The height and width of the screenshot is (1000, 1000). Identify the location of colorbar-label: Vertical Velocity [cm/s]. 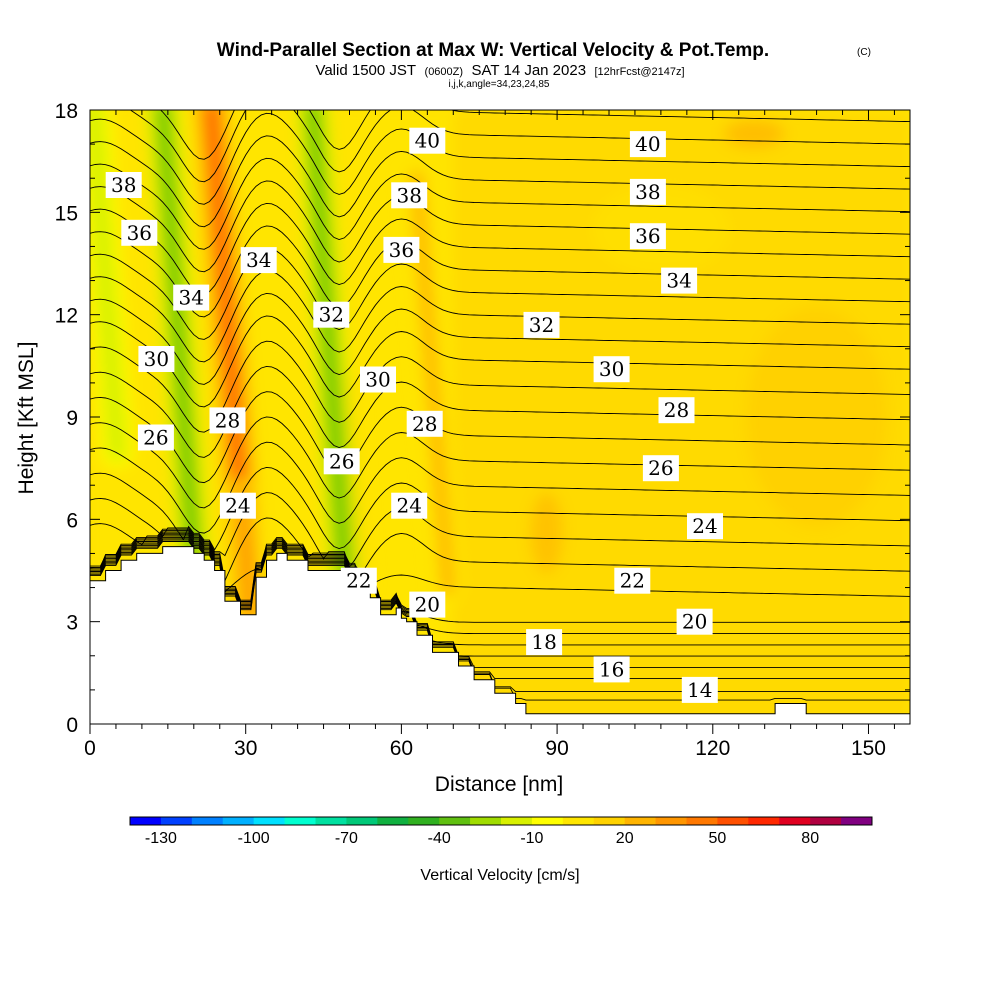
(499, 875).